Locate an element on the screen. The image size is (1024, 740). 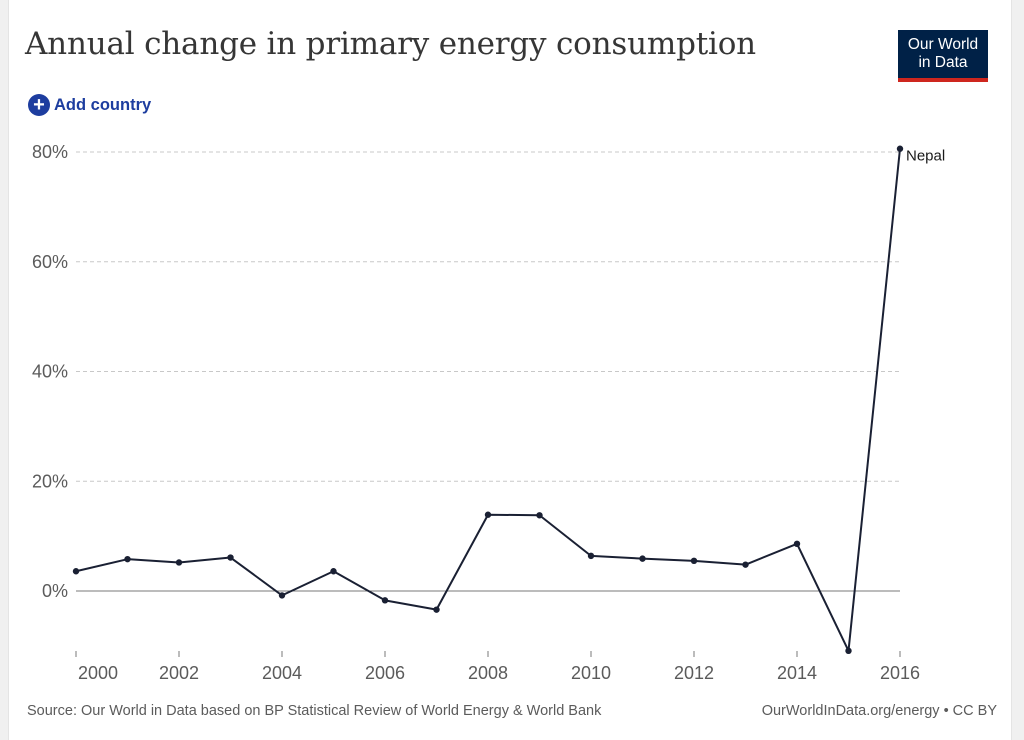
add-country-button: + Add country is located at coordinates (89, 105).